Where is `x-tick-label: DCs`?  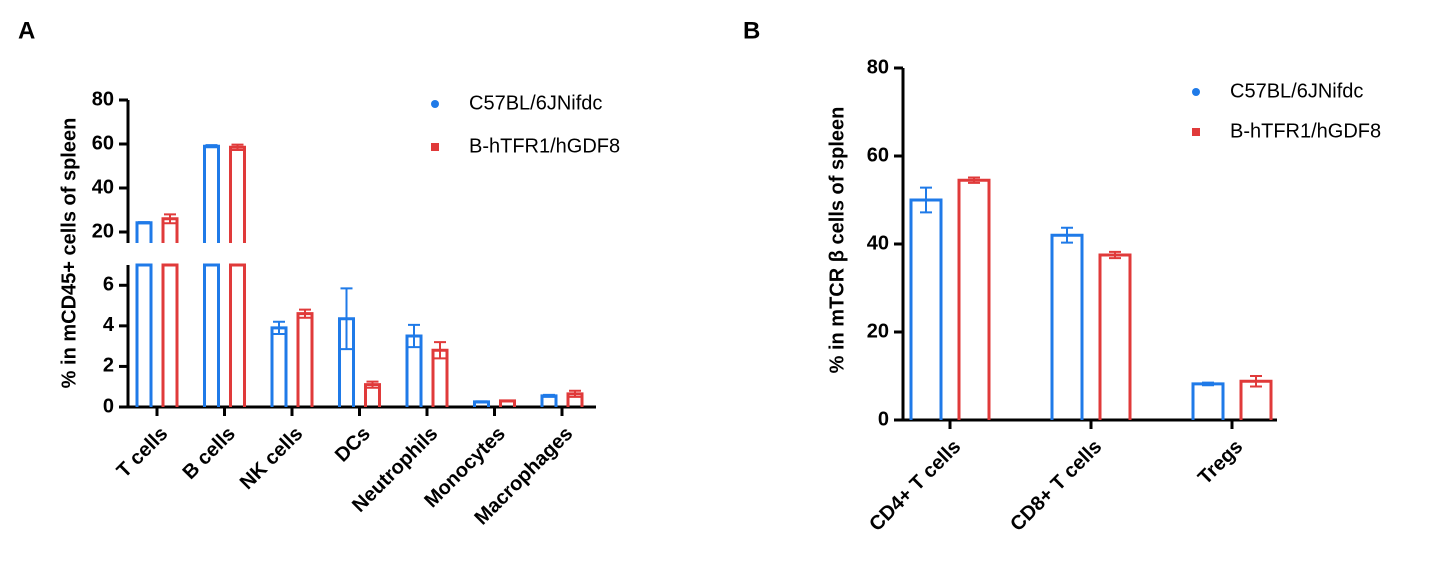 x-tick-label: DCs is located at coordinates (353, 445).